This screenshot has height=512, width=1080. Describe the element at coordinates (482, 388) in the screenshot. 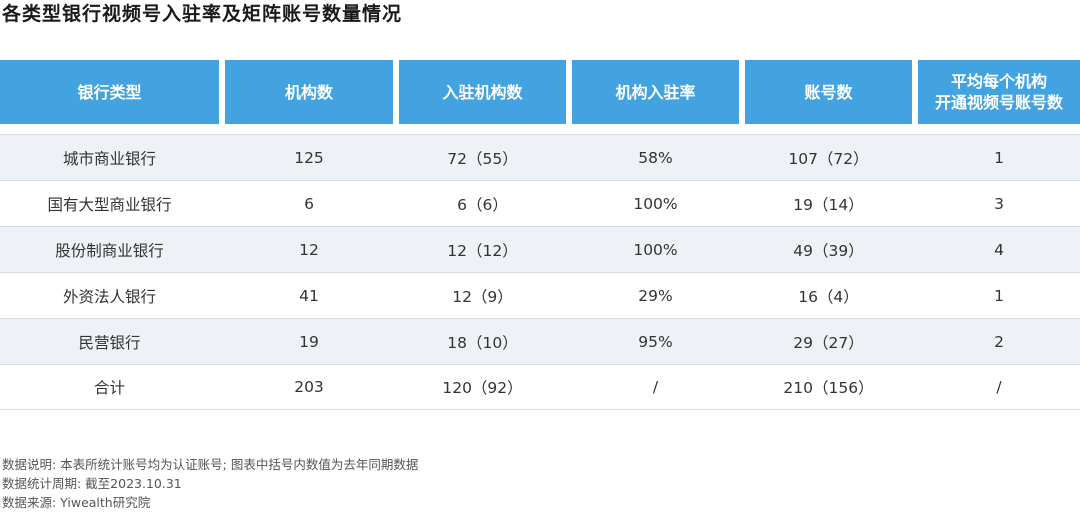

I see `cell-joined-count: 120（92）` at that location.